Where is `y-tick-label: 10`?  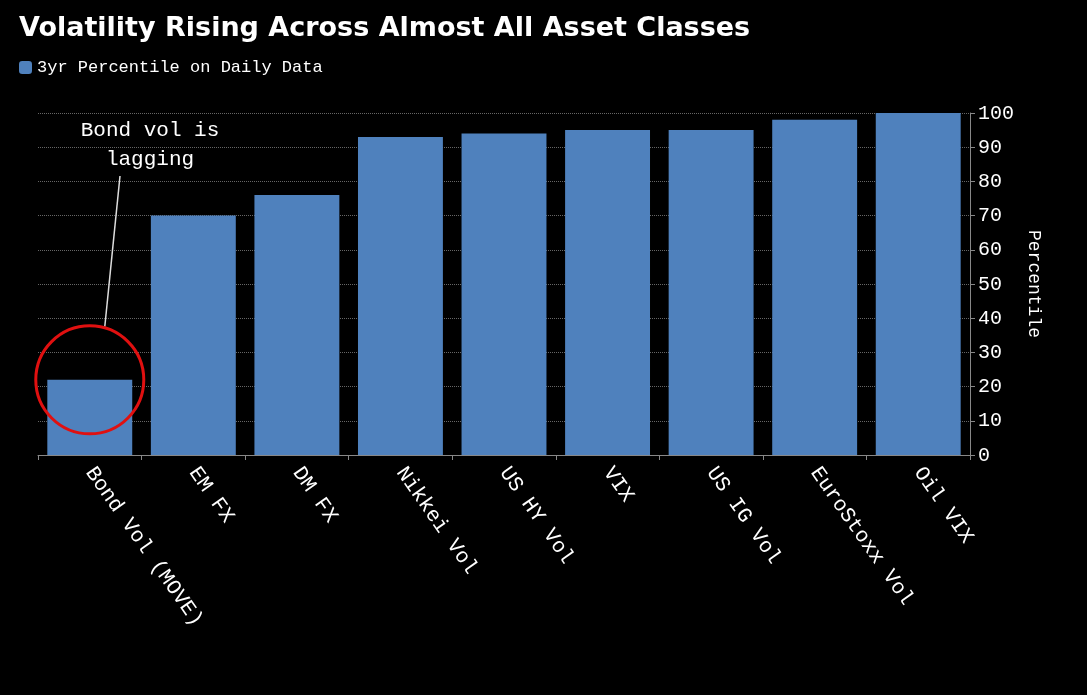 y-tick-label: 10 is located at coordinates (990, 421).